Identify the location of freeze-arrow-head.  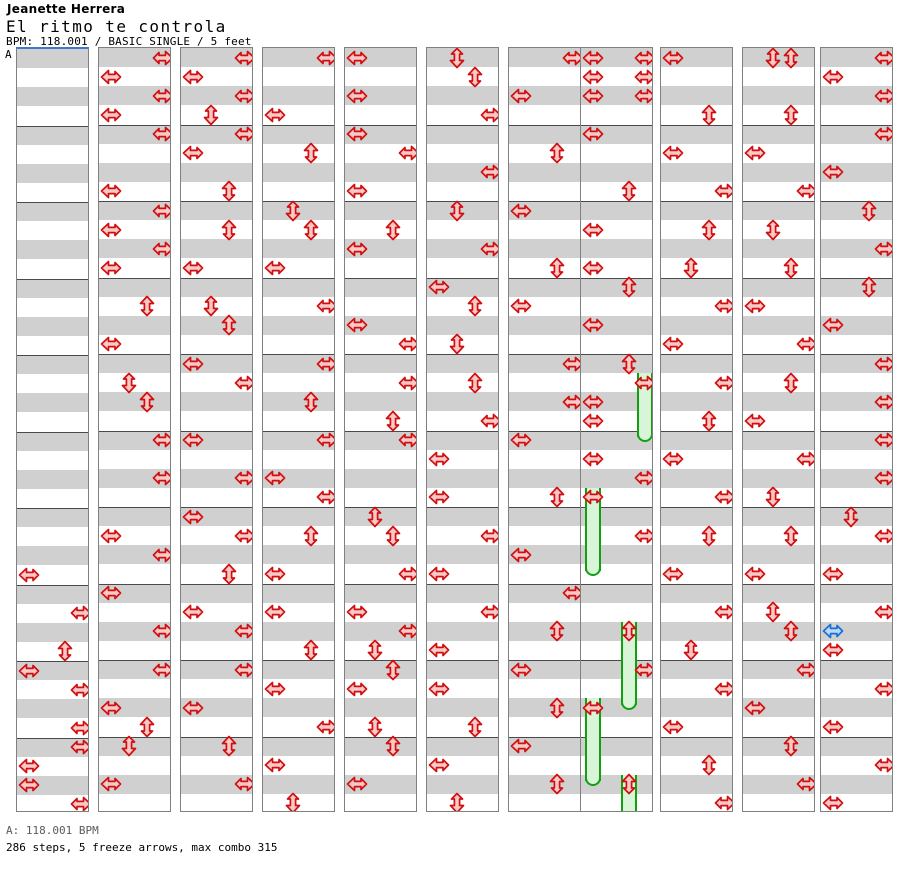
(629, 784).